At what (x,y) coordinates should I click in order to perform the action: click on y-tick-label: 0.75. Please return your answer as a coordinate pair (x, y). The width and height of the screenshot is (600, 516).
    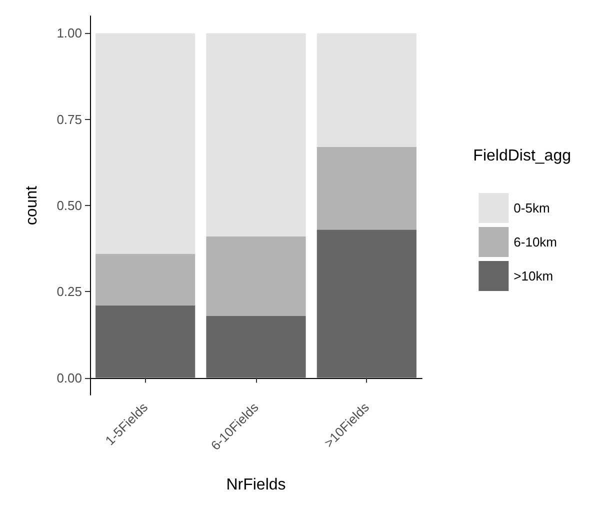
    Looking at the image, I should click on (69, 119).